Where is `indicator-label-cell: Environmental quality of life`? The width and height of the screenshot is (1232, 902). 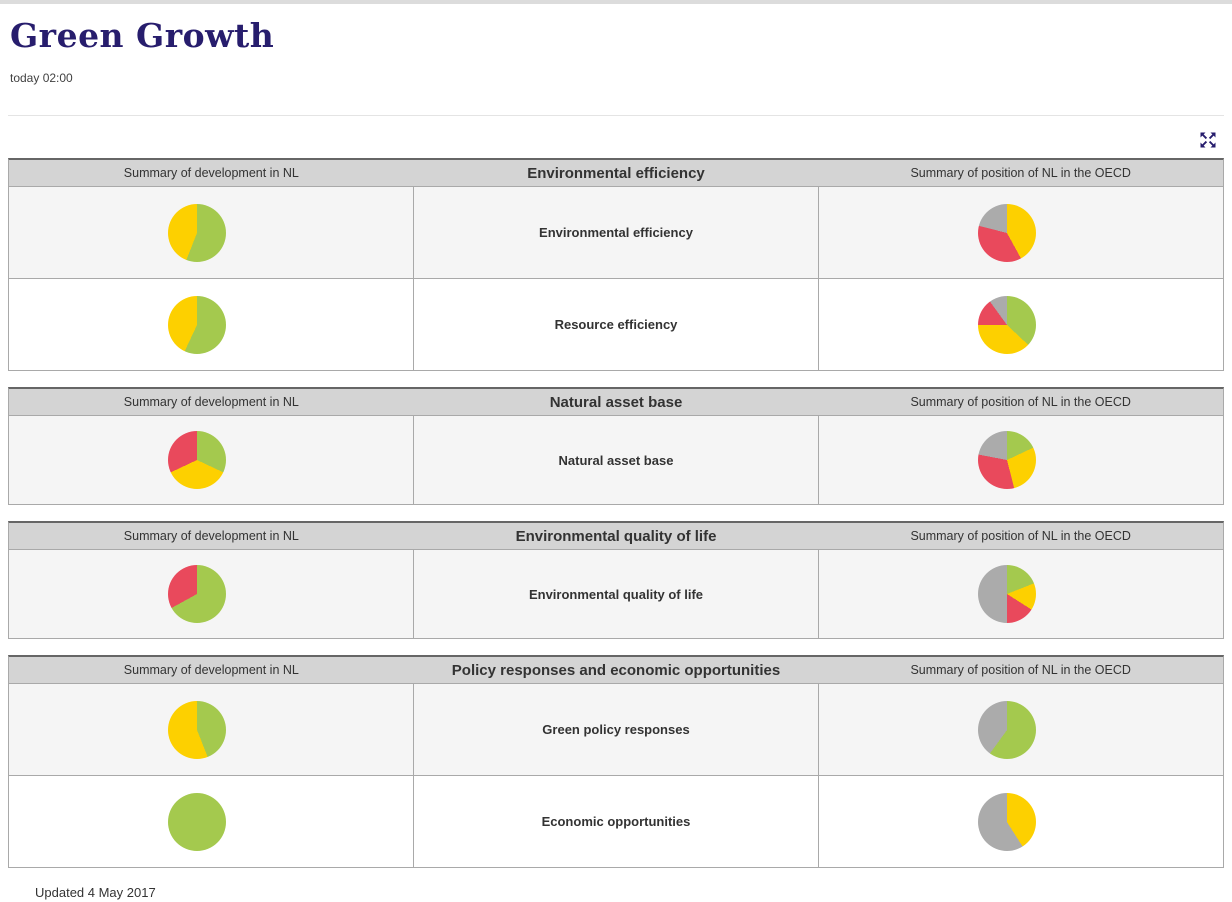 indicator-label-cell: Environmental quality of life is located at coordinates (616, 594).